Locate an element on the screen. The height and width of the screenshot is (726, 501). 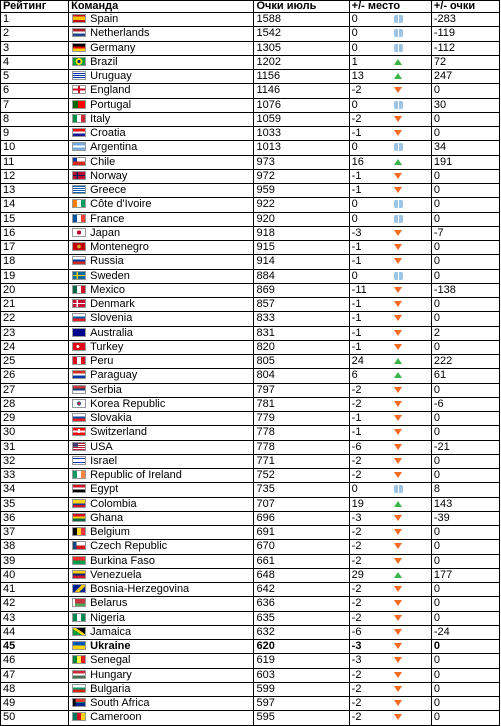
table-row: 4 Brazil 1202 1 72 is located at coordinates (250, 62).